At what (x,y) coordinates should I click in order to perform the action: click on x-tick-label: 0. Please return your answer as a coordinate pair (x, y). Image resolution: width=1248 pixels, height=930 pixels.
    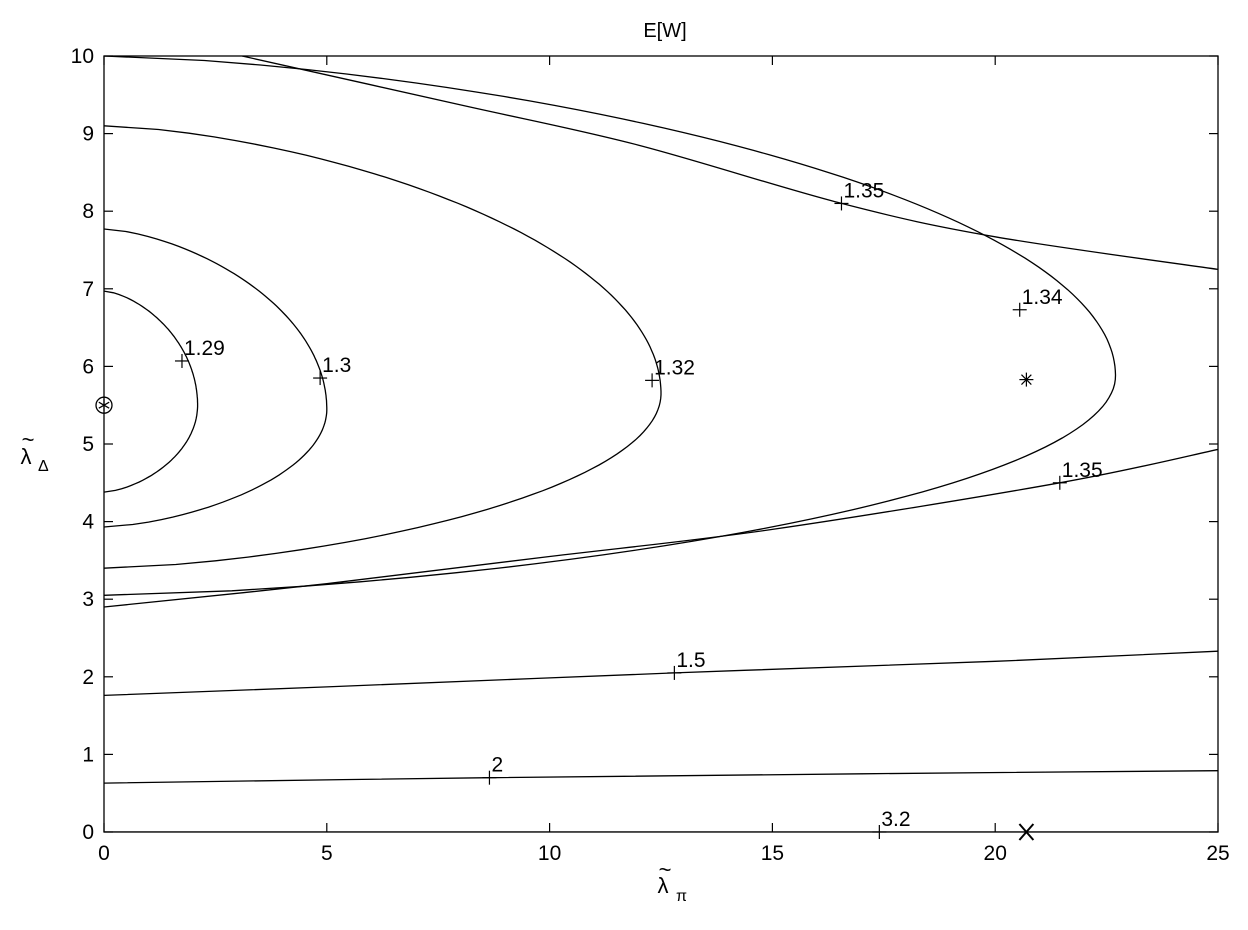
    Looking at the image, I should click on (104, 853).